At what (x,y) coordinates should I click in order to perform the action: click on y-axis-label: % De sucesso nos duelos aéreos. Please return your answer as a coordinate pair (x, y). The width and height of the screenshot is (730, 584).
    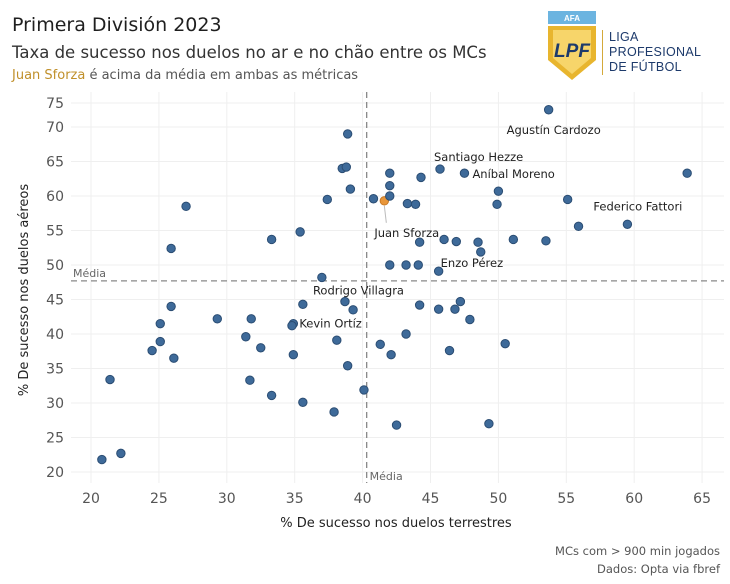
    Looking at the image, I should click on (24, 290).